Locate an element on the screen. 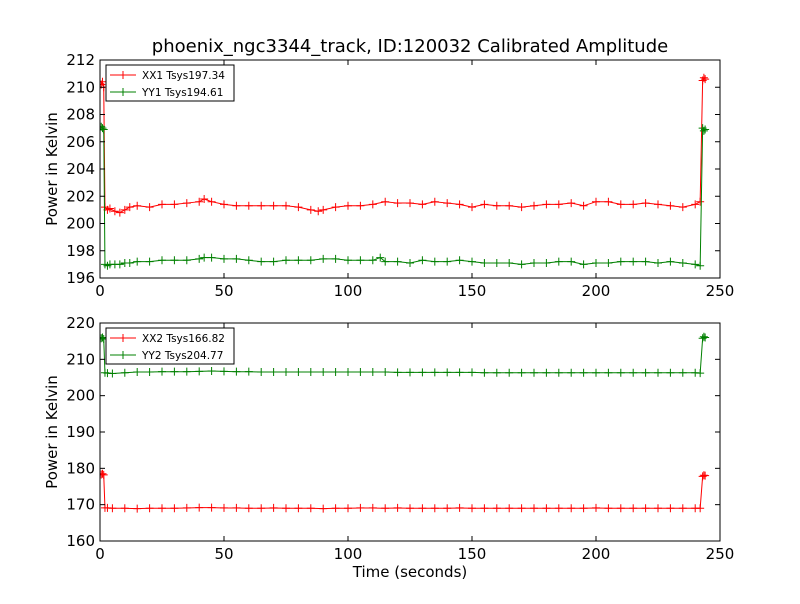  x-tick-label: 150 is located at coordinates (472, 291).